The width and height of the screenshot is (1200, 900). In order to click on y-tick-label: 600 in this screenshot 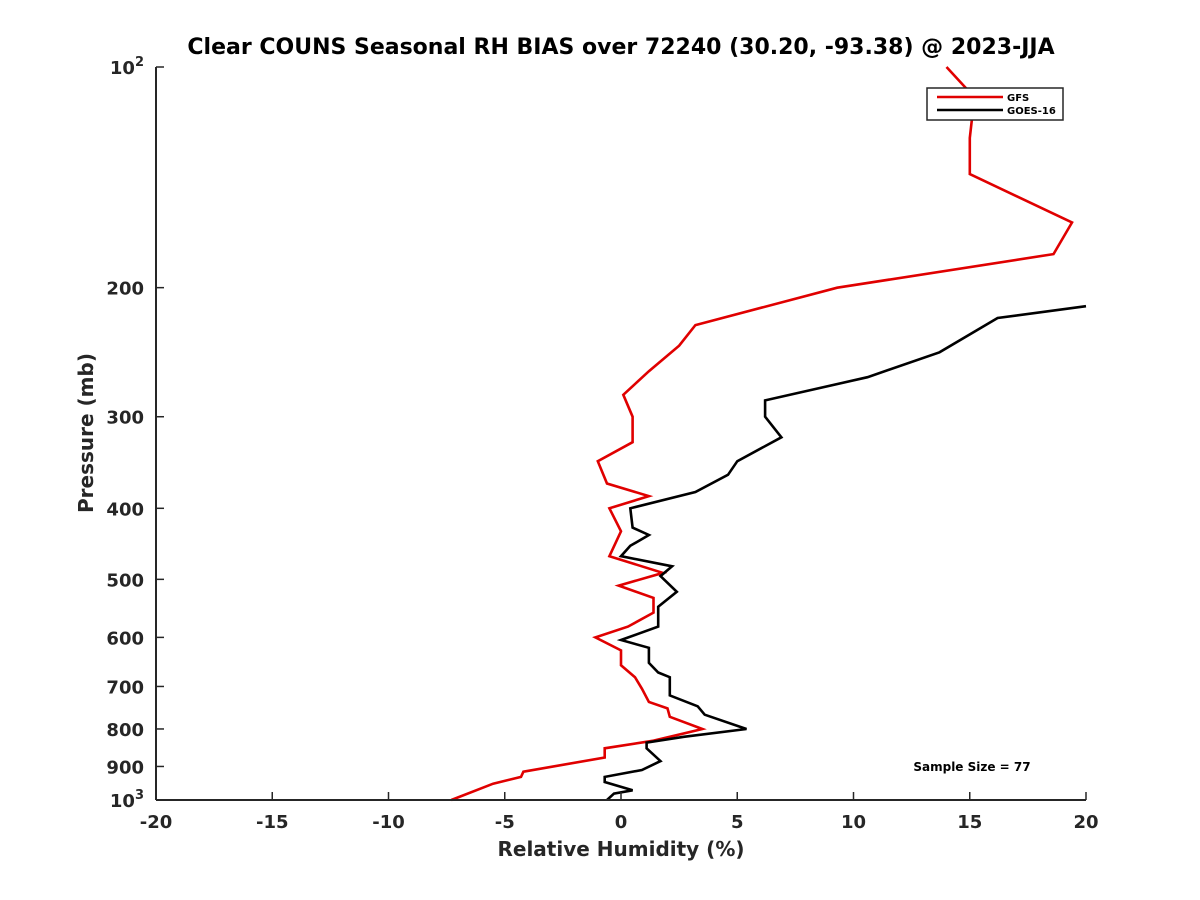, I will do `click(125, 638)`.